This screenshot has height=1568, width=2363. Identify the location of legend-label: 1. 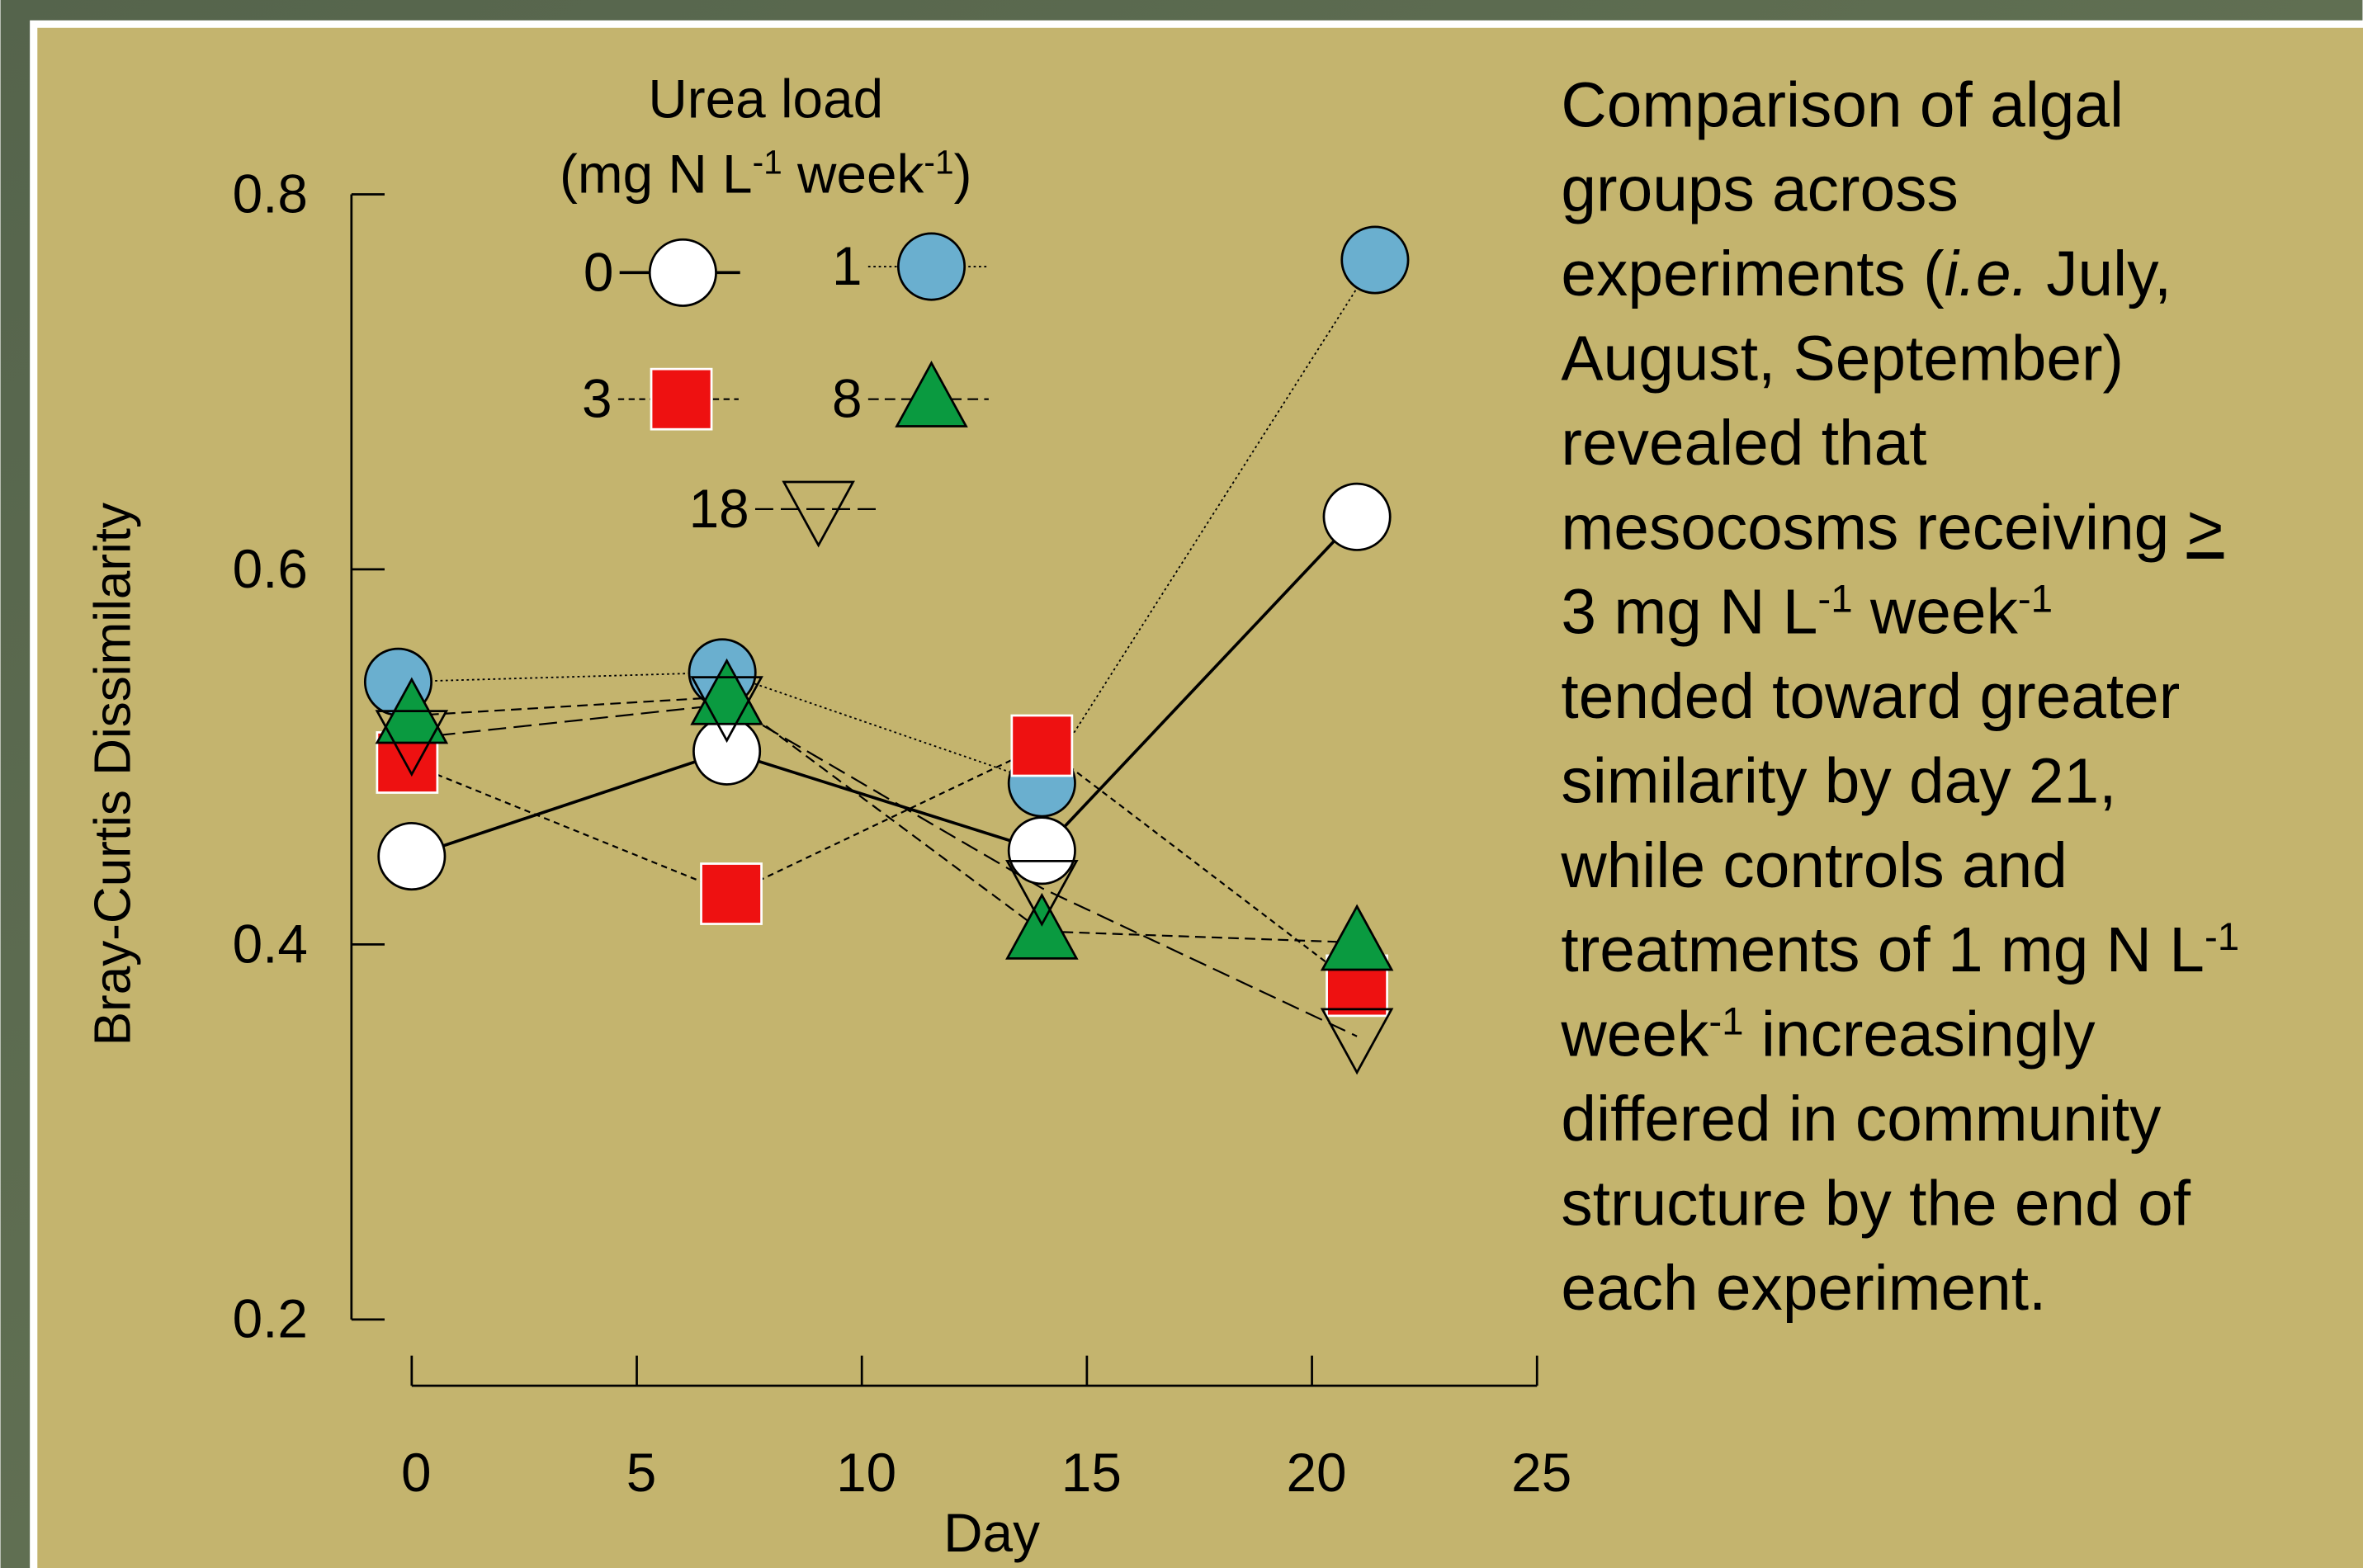
(847, 266).